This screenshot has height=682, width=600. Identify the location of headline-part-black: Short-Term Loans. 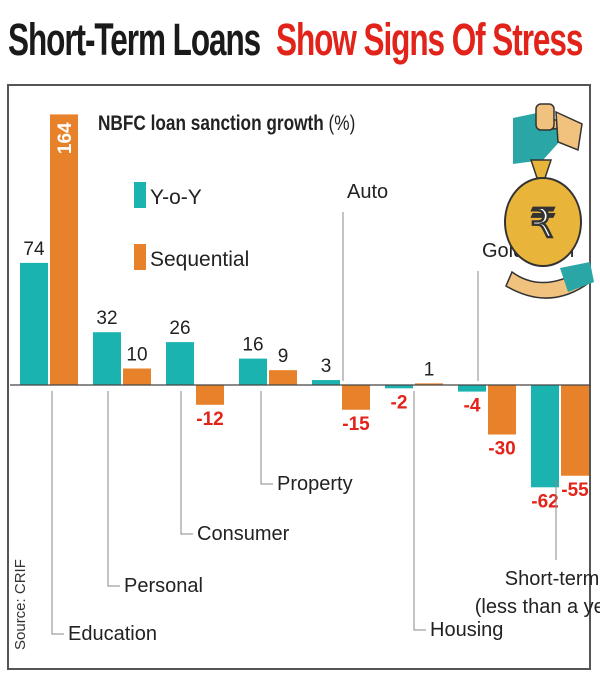
(134, 39).